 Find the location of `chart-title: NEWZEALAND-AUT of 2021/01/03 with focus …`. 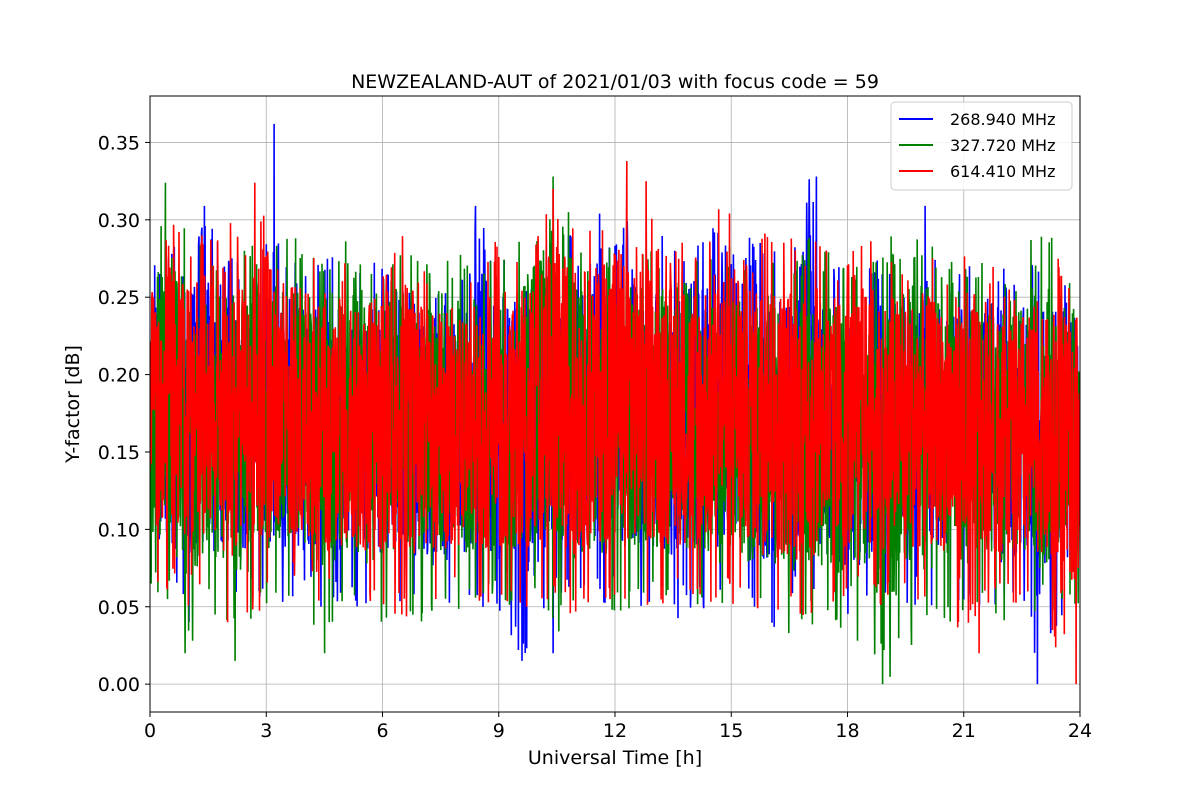

chart-title: NEWZEALAND-AUT of 2021/01/03 with focus … is located at coordinates (615, 82).